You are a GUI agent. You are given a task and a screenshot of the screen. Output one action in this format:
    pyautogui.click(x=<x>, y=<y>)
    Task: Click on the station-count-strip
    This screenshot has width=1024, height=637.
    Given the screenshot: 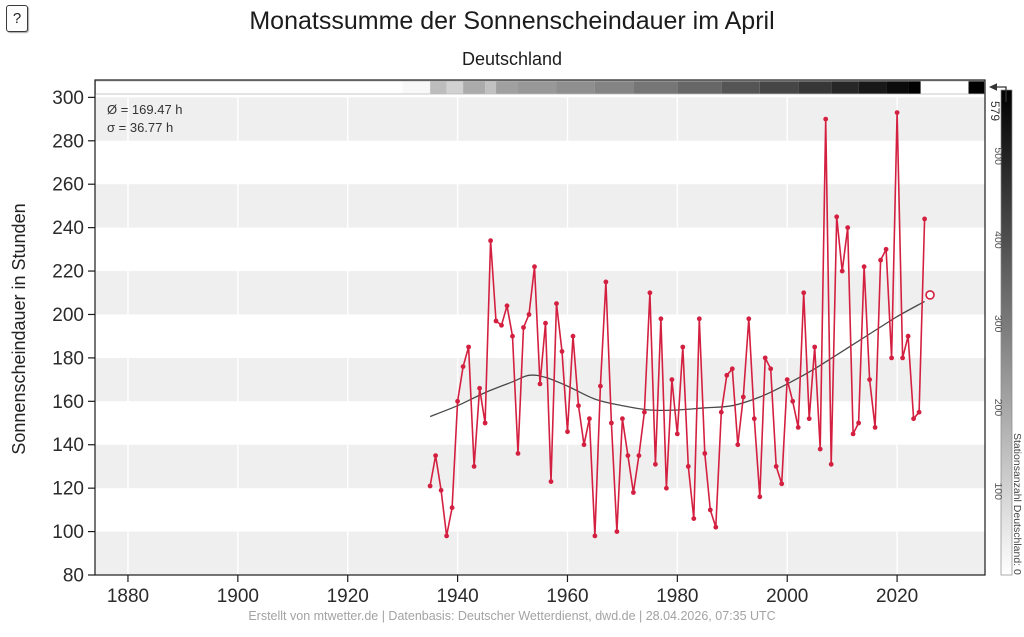 What is the action you would take?
    pyautogui.click(x=540, y=87)
    